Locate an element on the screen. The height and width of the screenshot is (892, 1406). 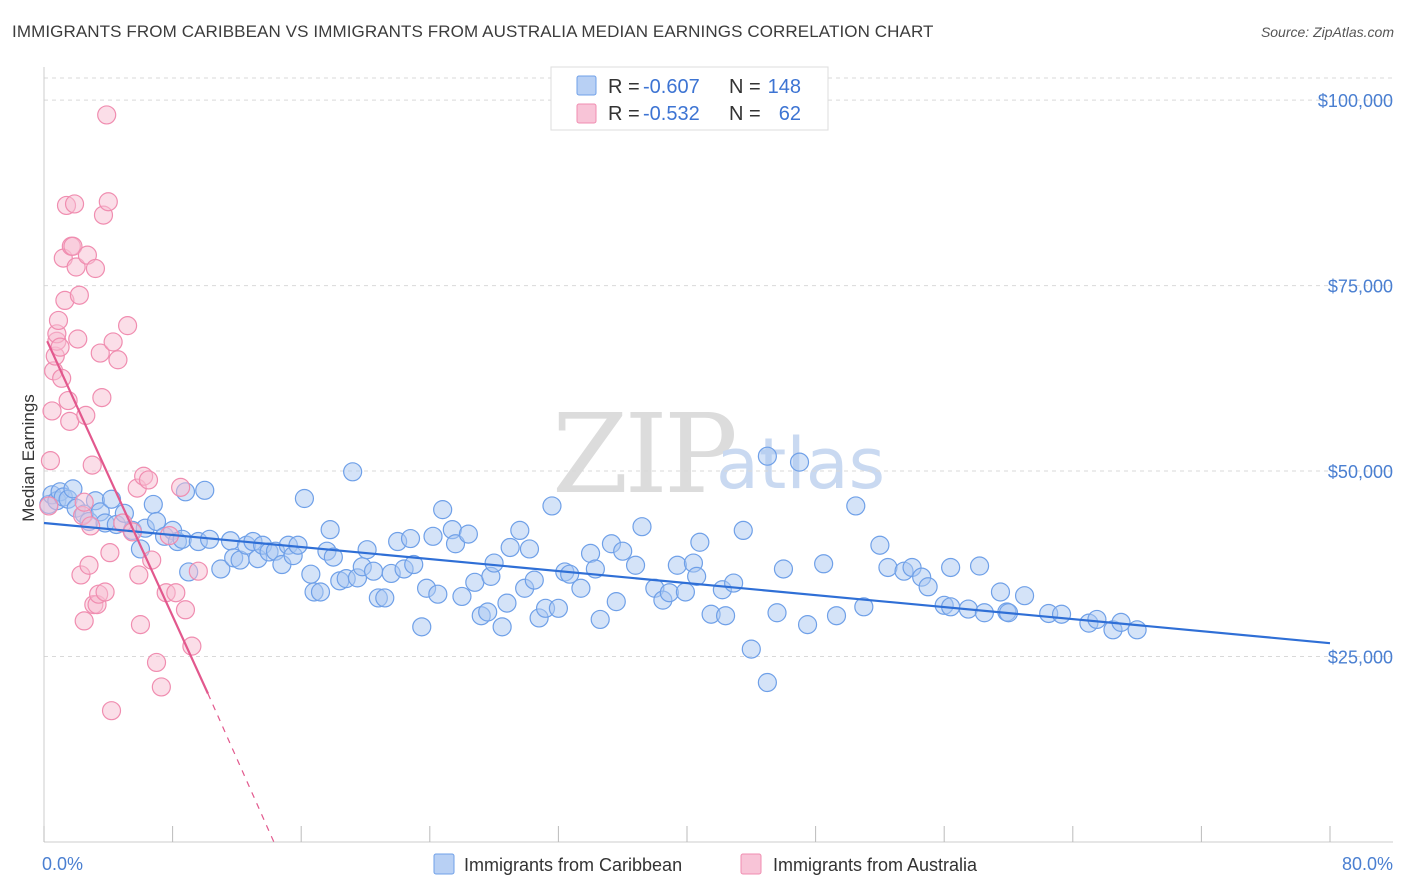
y-tick-label-2: $75,000 is located at coordinates (1360, 287).